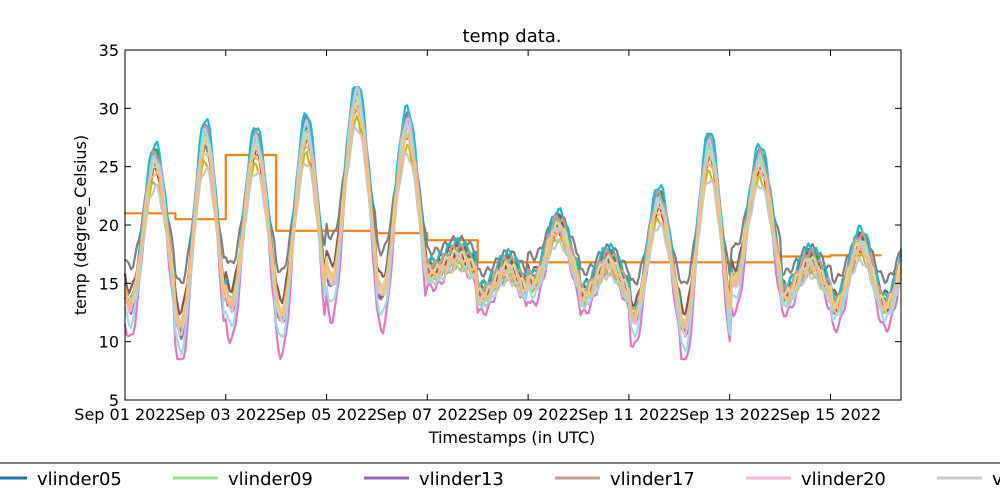  I want to click on x-tick-label: Sep 05 2022, so click(326, 414).